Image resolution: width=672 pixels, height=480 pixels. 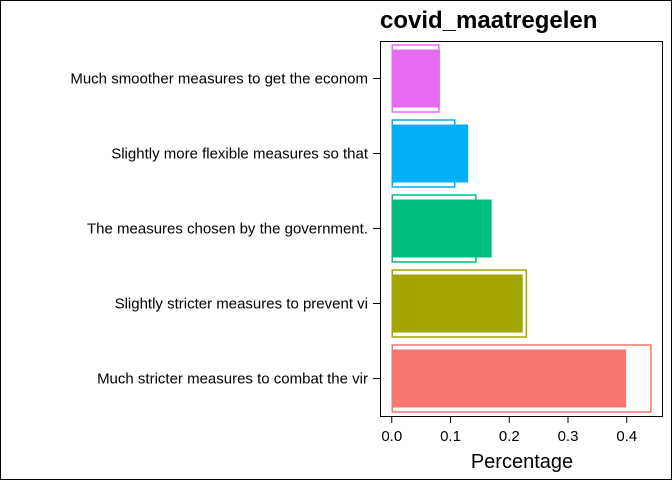 What do you see at coordinates (219, 79) in the screenshot?
I see `y-tick-label: Much smoother measures to get the econom` at bounding box center [219, 79].